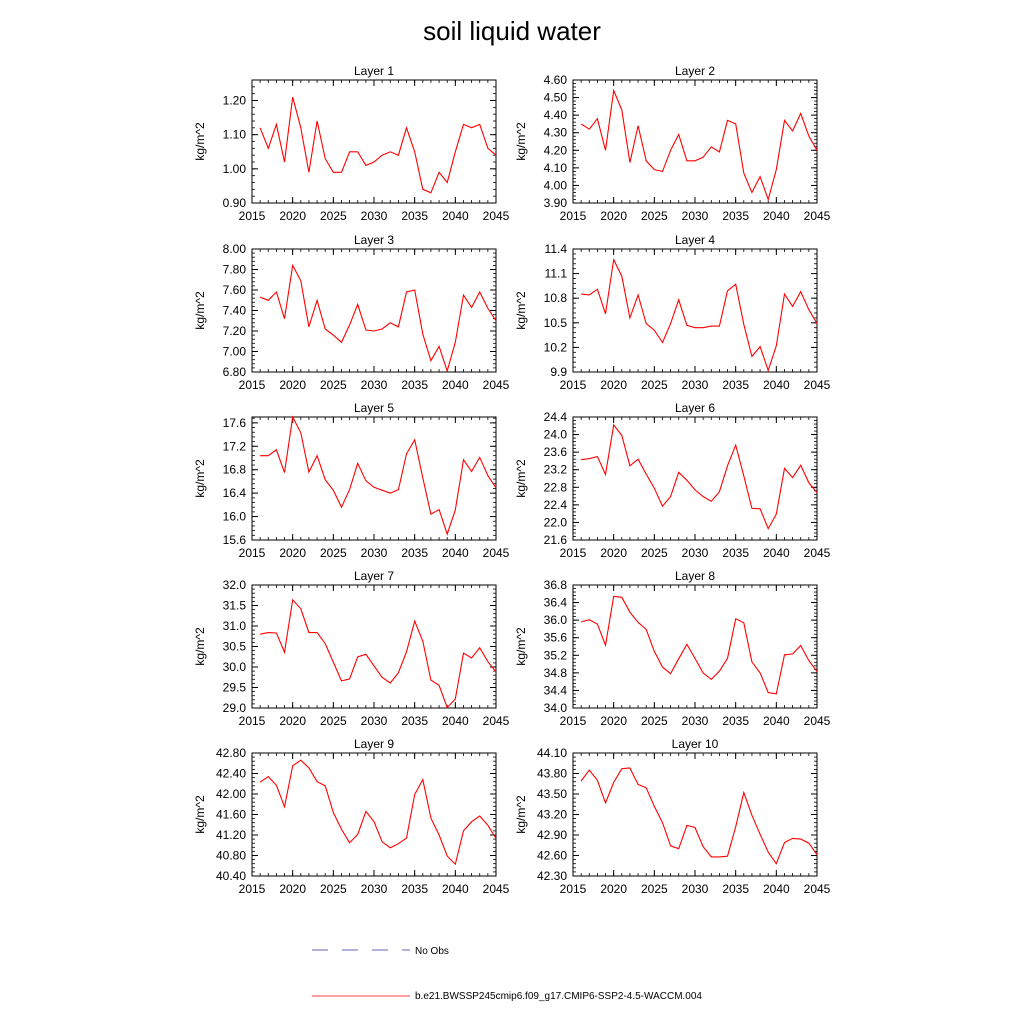  What do you see at coordinates (556, 522) in the screenshot?
I see `y-tick-label: 22.0` at bounding box center [556, 522].